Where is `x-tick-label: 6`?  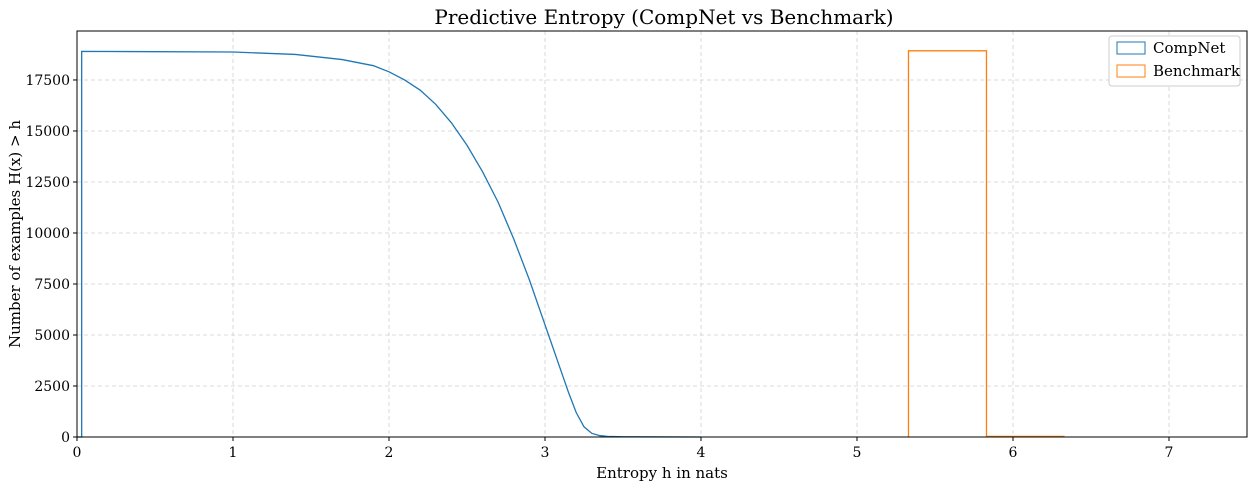
x-tick-label: 6 is located at coordinates (1013, 453).